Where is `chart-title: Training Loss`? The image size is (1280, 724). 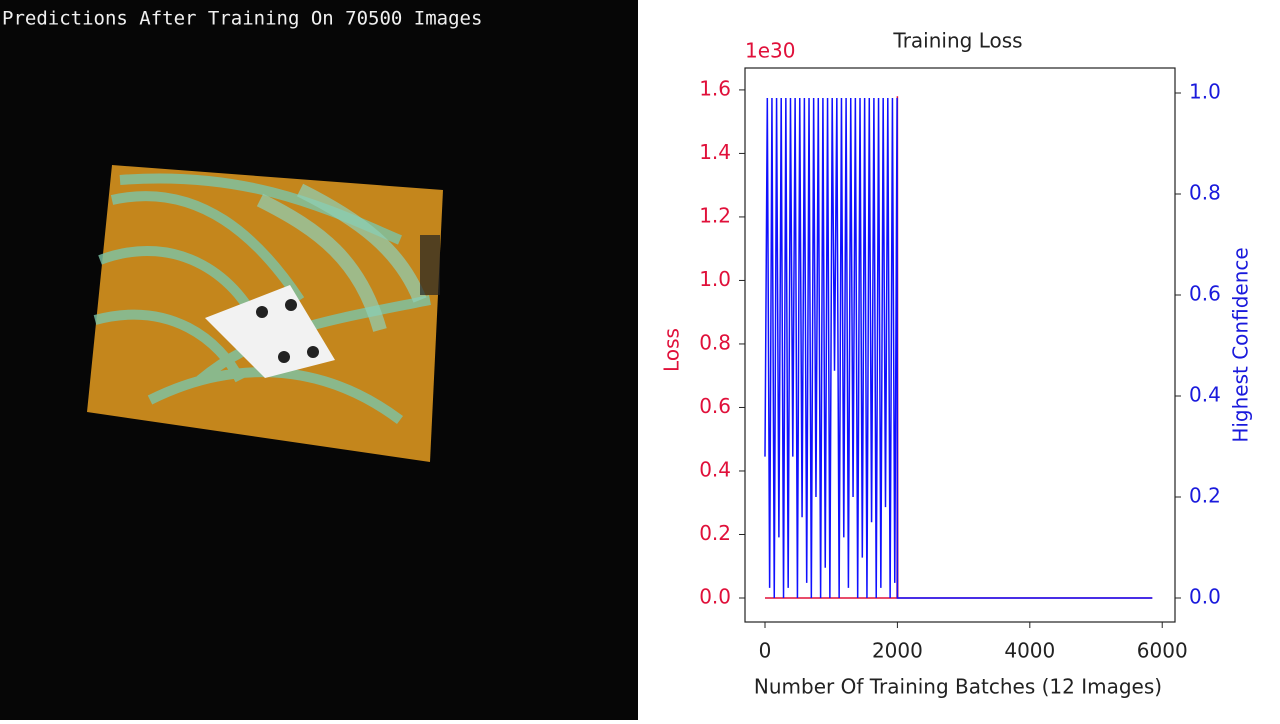 chart-title: Training Loss is located at coordinates (957, 41).